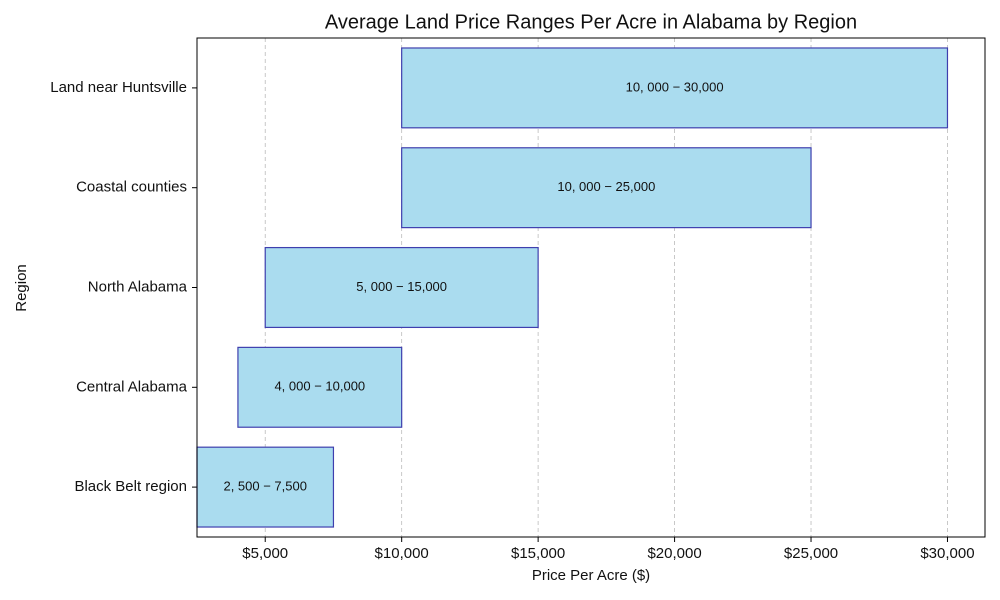 The image size is (1000, 600). Describe the element at coordinates (402, 553) in the screenshot. I see `x-tick-label: $10,000` at that location.